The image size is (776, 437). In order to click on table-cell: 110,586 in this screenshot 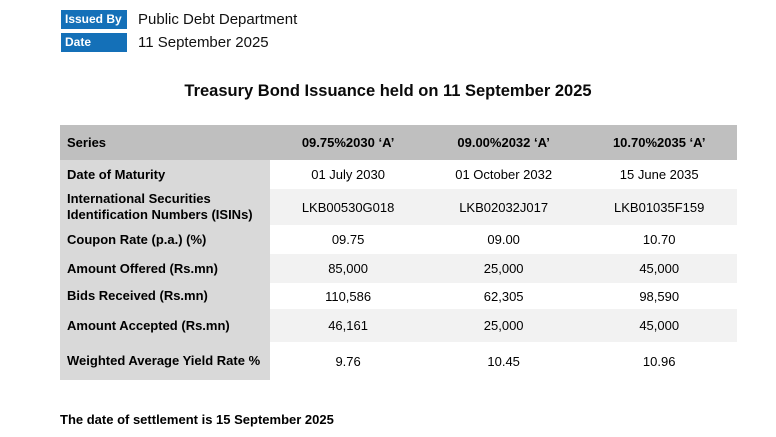, I will do `click(348, 296)`.